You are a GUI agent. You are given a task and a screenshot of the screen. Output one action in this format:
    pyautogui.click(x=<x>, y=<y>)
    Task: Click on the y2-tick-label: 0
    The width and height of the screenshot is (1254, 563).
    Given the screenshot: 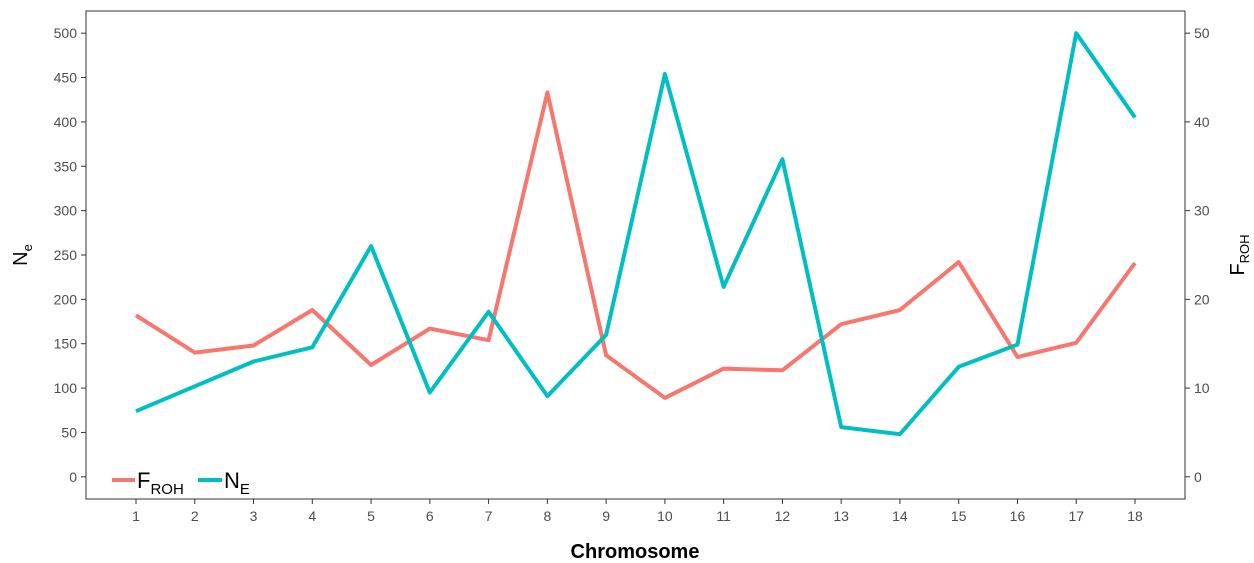 What is the action you would take?
    pyautogui.click(x=1198, y=477)
    